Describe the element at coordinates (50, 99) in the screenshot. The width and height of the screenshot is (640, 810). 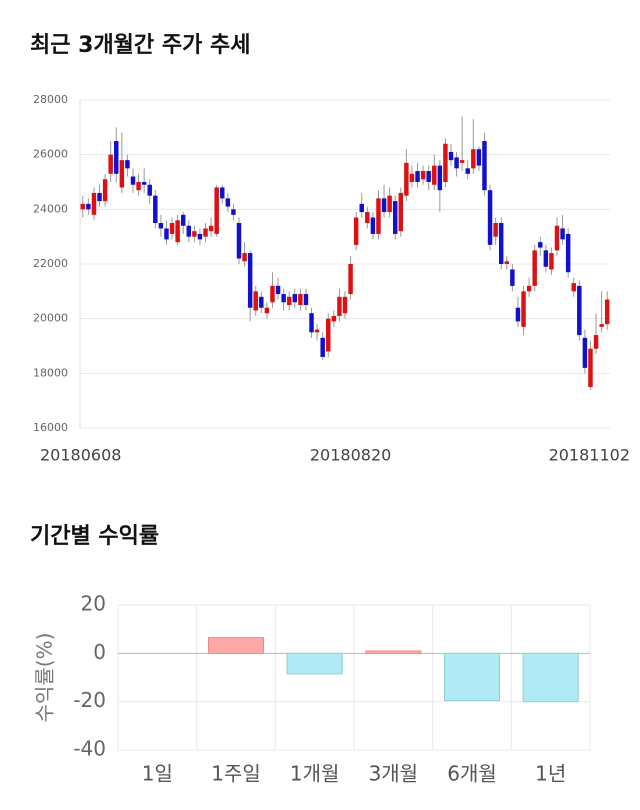
I see `y-tick-label: 28000` at that location.